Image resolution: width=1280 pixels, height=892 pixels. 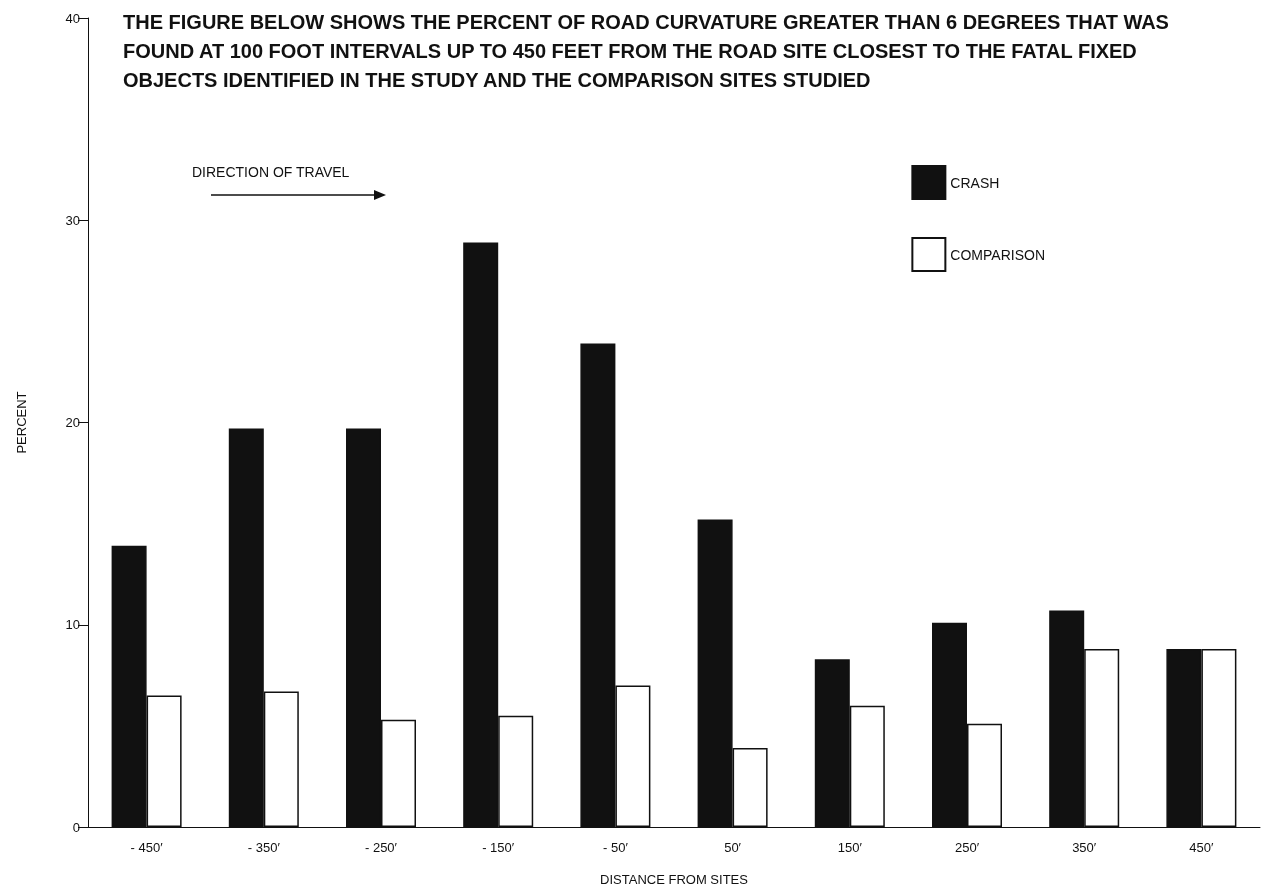 What do you see at coordinates (76, 827) in the screenshot?
I see `y-tick-label: 0` at bounding box center [76, 827].